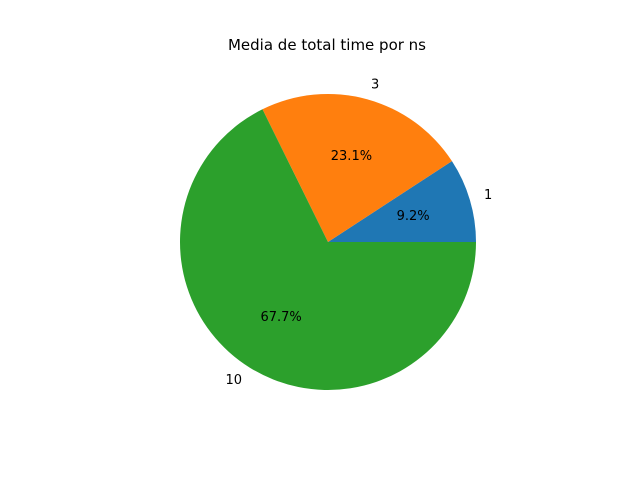 The image size is (640, 480). Describe the element at coordinates (327, 45) in the screenshot. I see `chart-title: Media de total time por ns` at that location.